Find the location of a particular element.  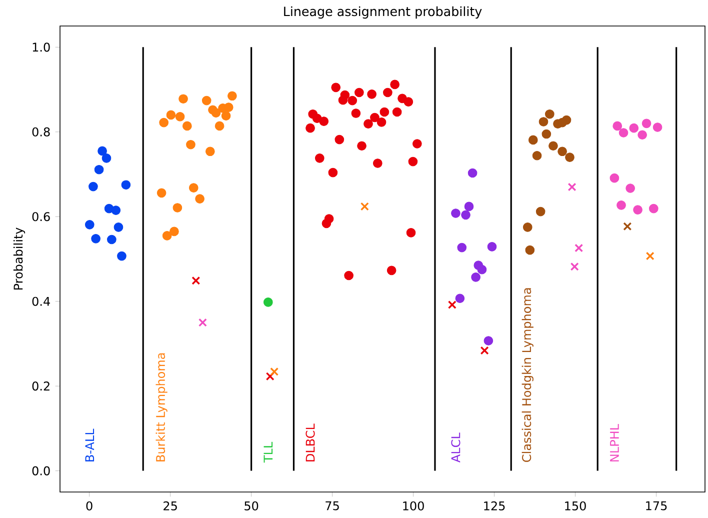

x-tick-label: 75 is located at coordinates (332, 505).